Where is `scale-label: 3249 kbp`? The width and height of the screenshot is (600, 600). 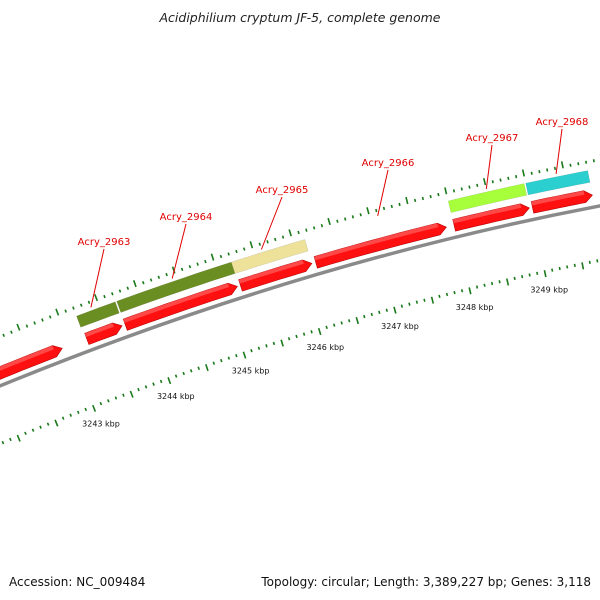
scale-label: 3249 kbp is located at coordinates (549, 290).